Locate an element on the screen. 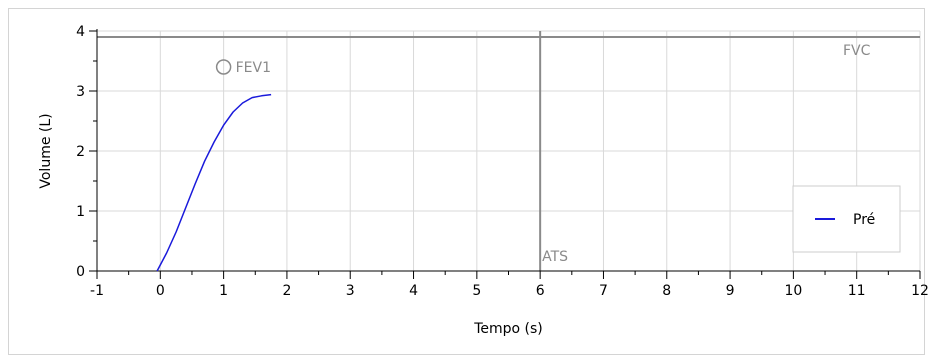  y-tick-label: 2 is located at coordinates (80, 152).